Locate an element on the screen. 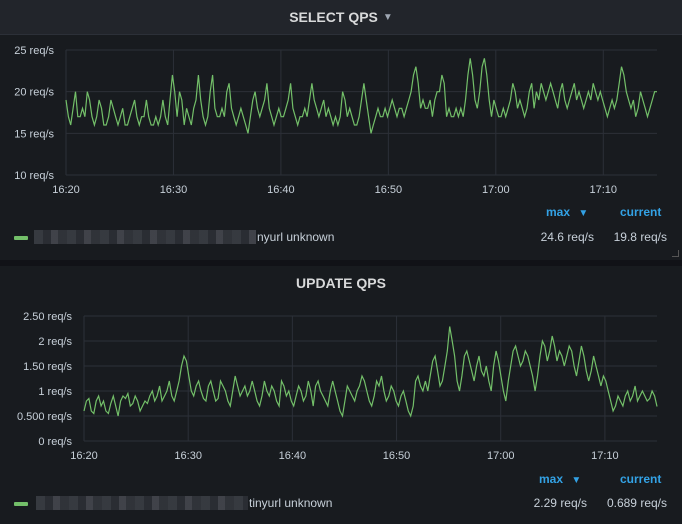 The width and height of the screenshot is (682, 524). chevron-down-icon: ▼ is located at coordinates (387, 17).